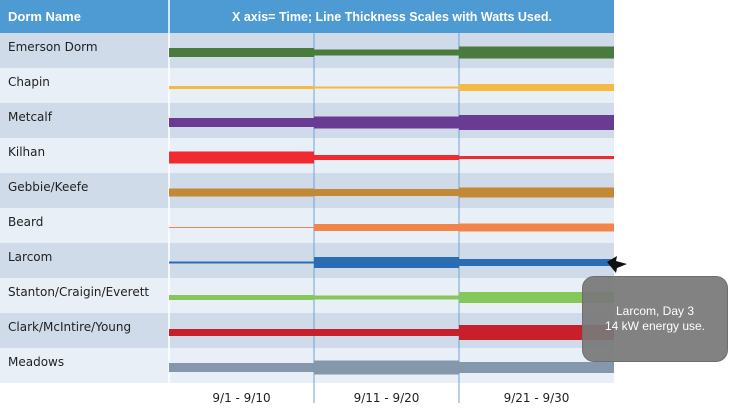 The image size is (740, 420). I want to click on row-label: Kilhan, so click(26, 152).